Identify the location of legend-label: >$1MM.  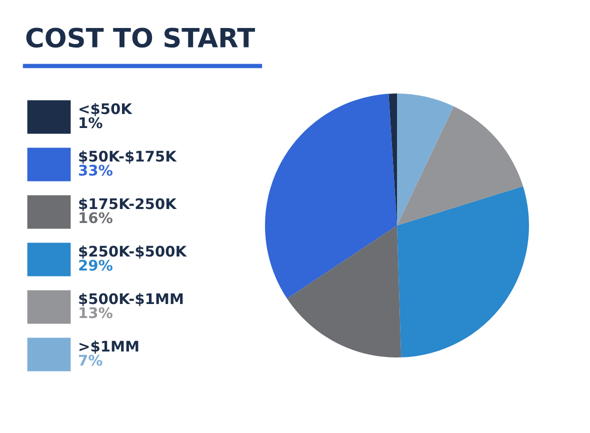
(109, 347).